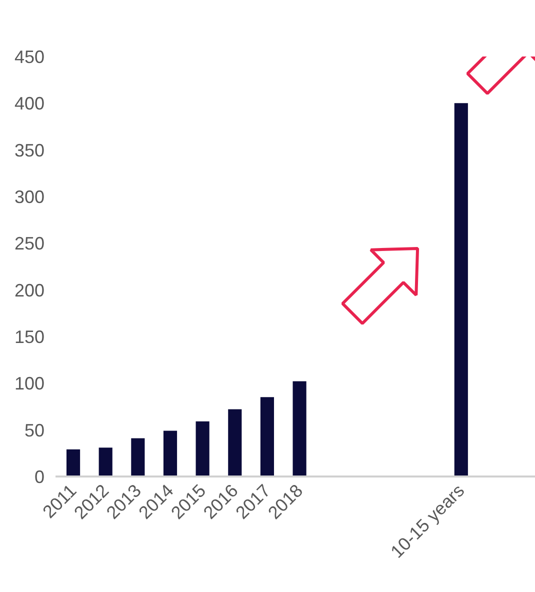  Describe the element at coordinates (29, 104) in the screenshot. I see `y-tick-label: 400` at that location.